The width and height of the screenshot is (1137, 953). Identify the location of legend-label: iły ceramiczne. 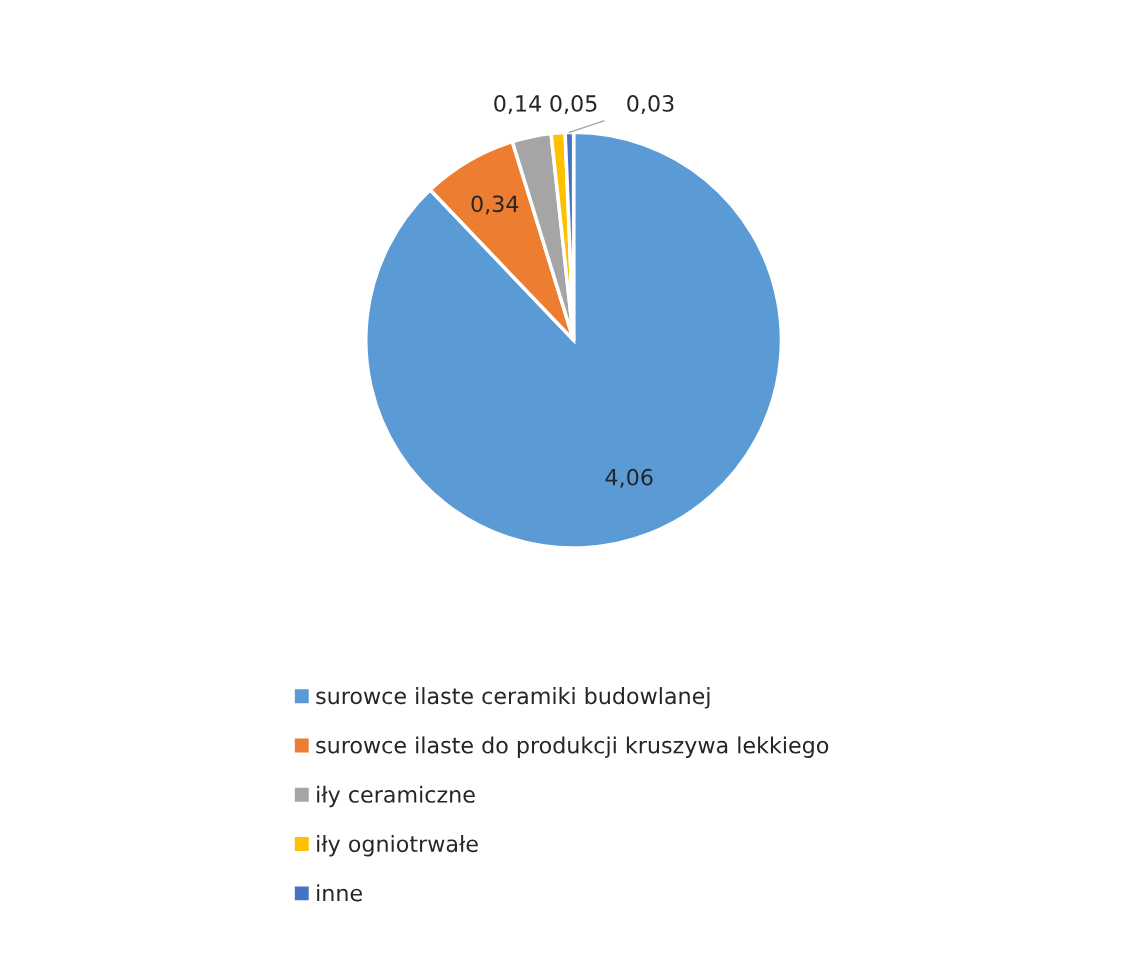
(396, 796).